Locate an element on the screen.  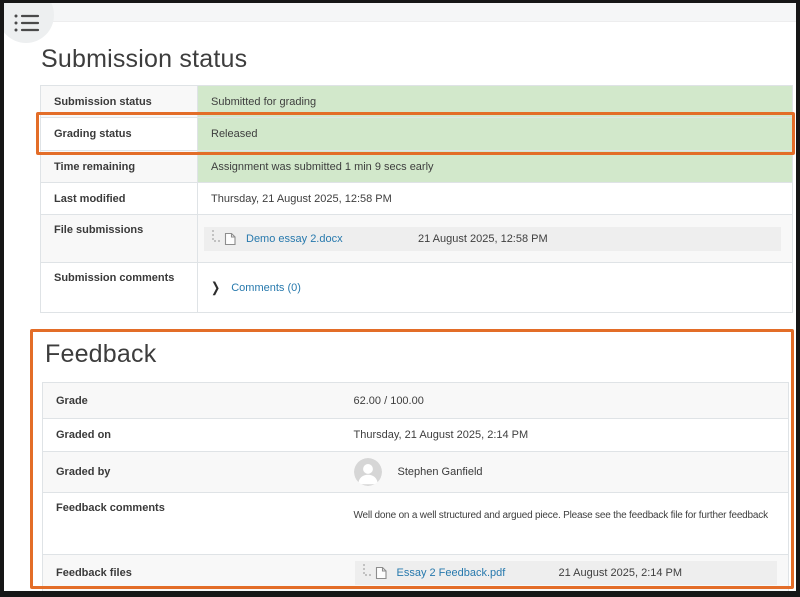
row-submission-status: Submission status Submitted for grading is located at coordinates (416, 101).